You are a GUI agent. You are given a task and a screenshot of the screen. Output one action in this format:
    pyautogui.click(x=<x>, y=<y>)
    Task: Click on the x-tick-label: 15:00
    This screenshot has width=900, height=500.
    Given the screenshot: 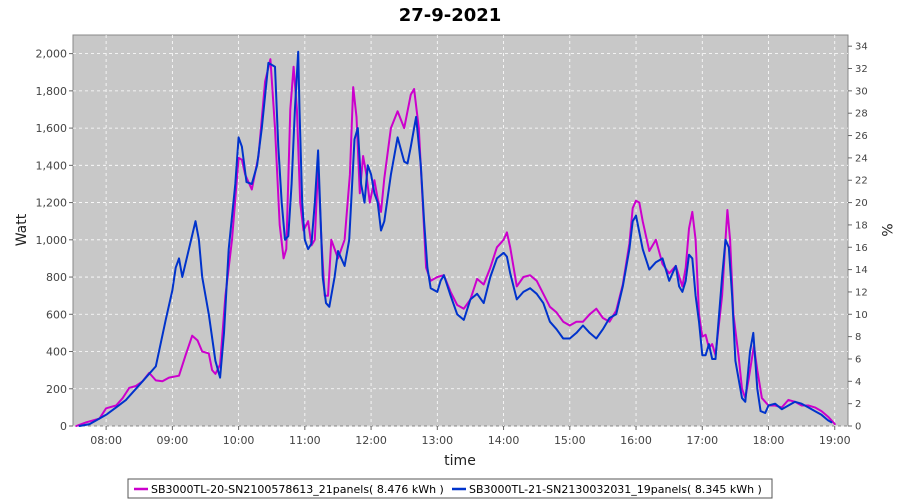 What is the action you would take?
    pyautogui.click(x=570, y=440)
    